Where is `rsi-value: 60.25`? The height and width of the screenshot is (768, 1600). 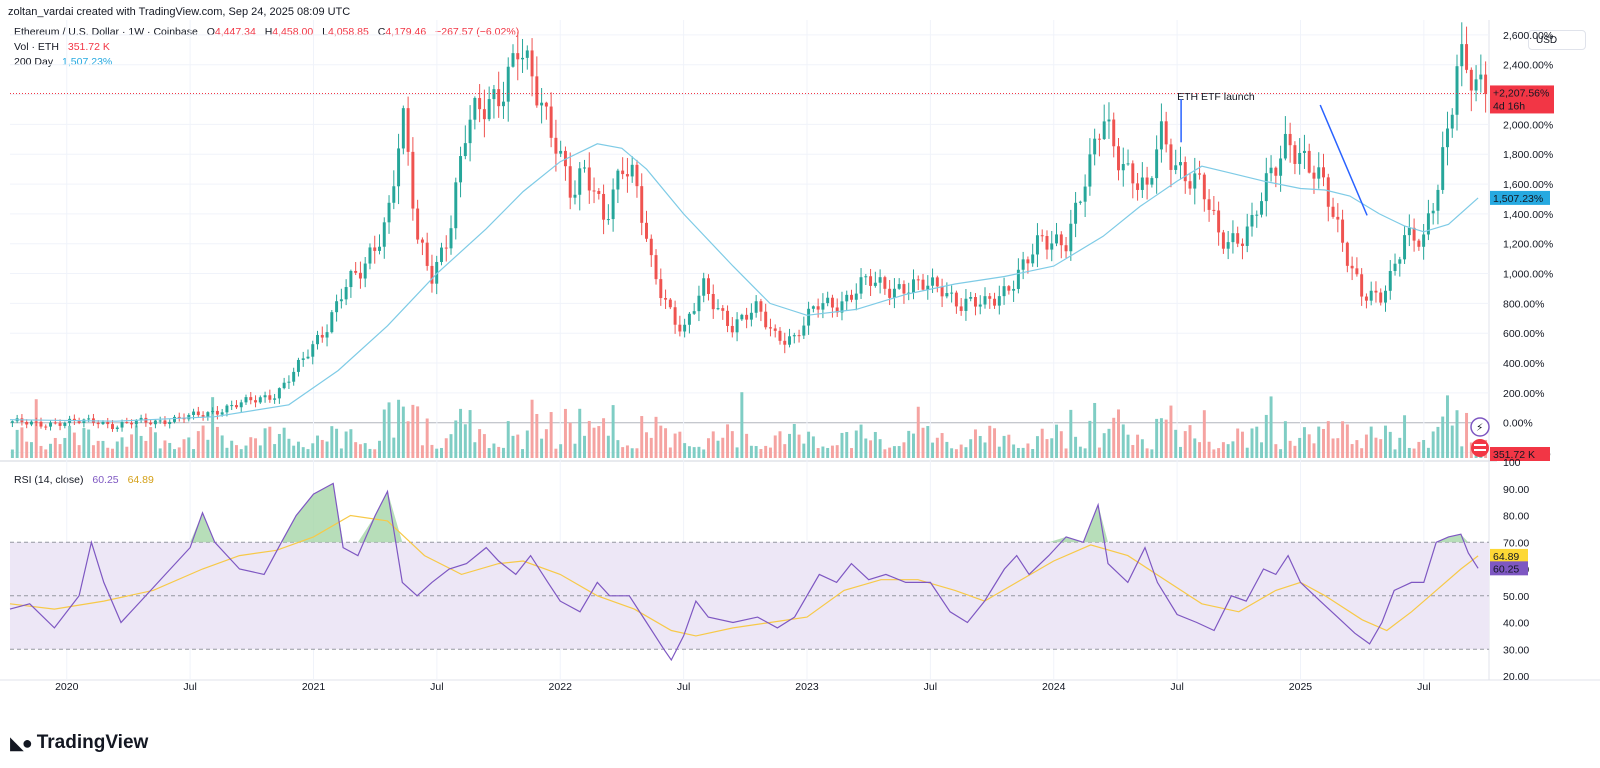
rsi-value: 60.25 is located at coordinates (105, 480).